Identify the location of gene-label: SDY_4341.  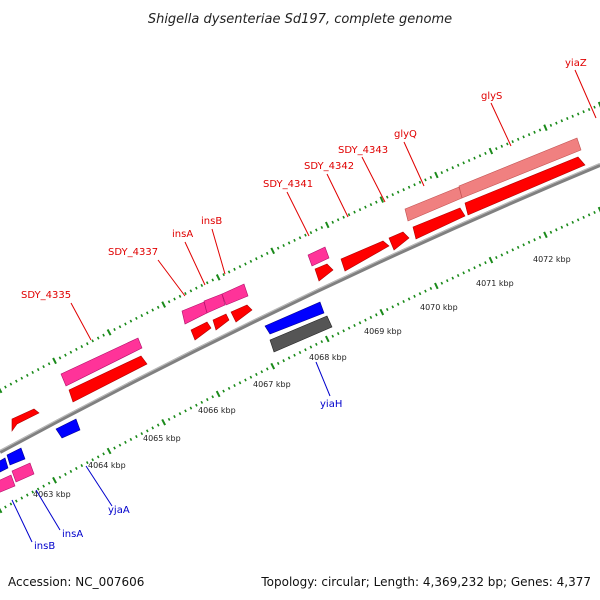
(288, 184).